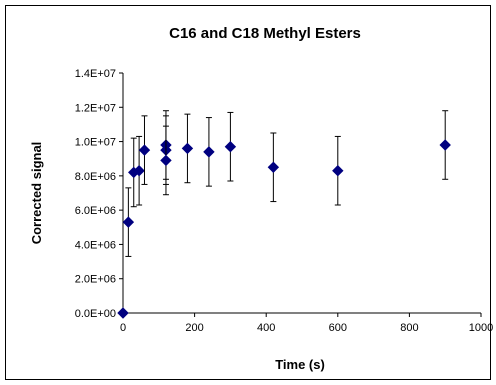 The height and width of the screenshot is (385, 496). What do you see at coordinates (95, 74) in the screenshot?
I see `y-tick-label: 1.4E+07` at bounding box center [95, 74].